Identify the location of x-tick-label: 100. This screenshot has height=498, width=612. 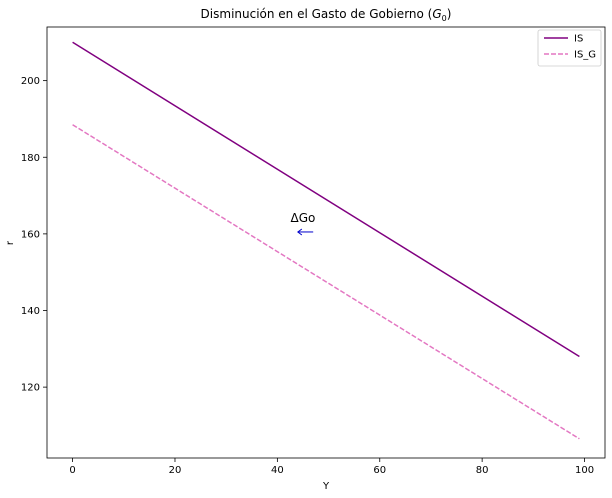
(584, 470).